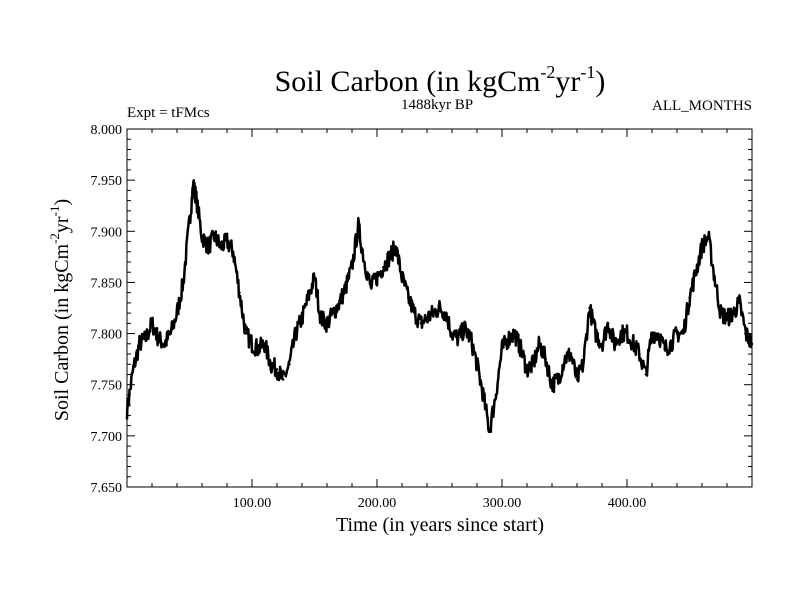  What do you see at coordinates (440, 525) in the screenshot?
I see `x-axis-title: Time (in years since start)` at bounding box center [440, 525].